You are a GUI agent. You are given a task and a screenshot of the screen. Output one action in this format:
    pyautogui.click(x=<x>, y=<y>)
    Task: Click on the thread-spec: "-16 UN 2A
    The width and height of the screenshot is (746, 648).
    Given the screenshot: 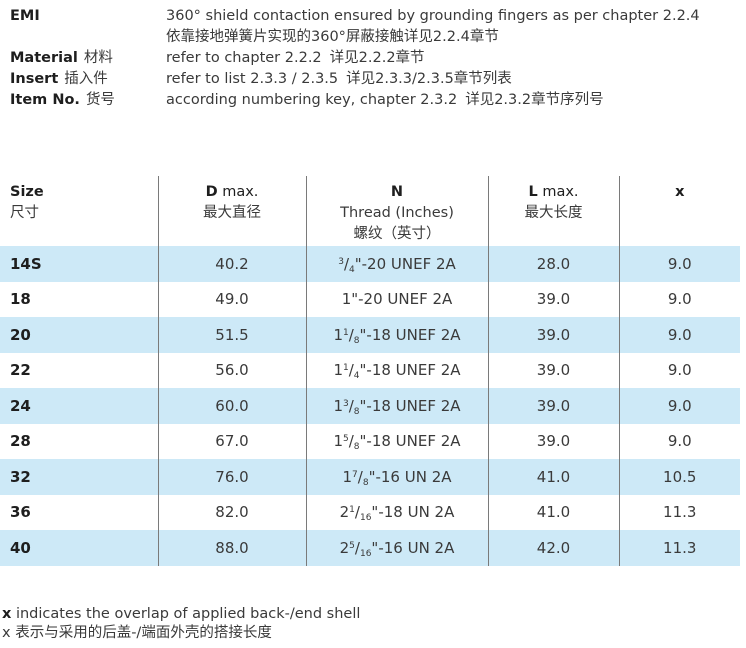 What is the action you would take?
    pyautogui.click(x=413, y=547)
    